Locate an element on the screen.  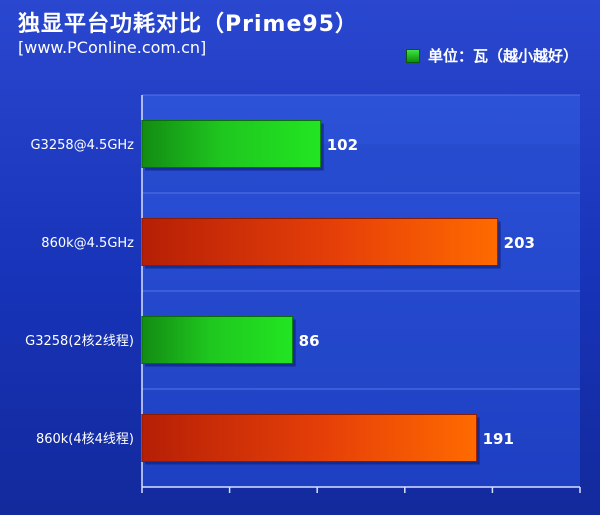
value-label: 102 is located at coordinates (342, 145).